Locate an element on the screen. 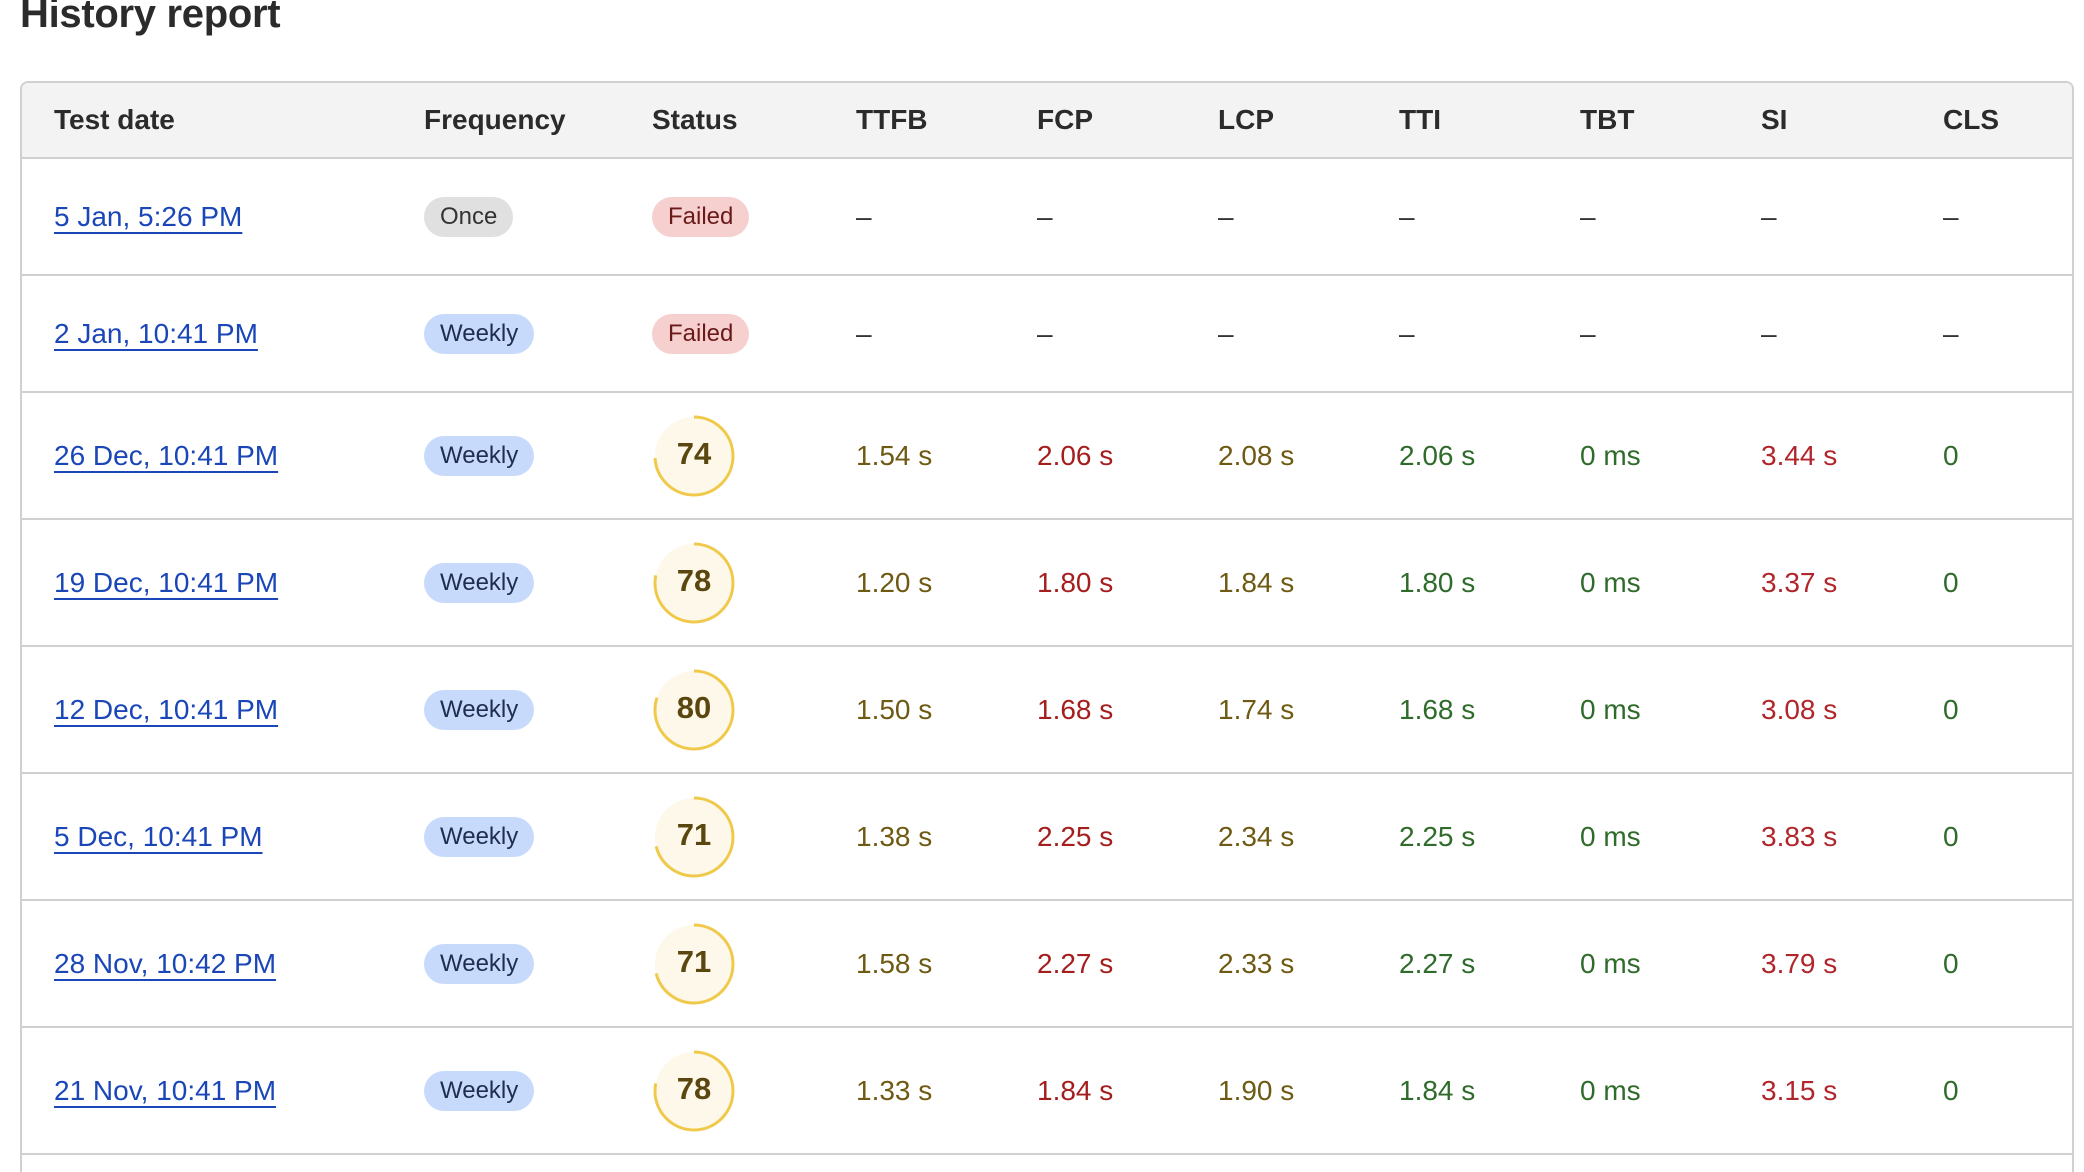 This screenshot has width=2084, height=1172. ttfb-cell: 1.54 s is located at coordinates (946, 456).